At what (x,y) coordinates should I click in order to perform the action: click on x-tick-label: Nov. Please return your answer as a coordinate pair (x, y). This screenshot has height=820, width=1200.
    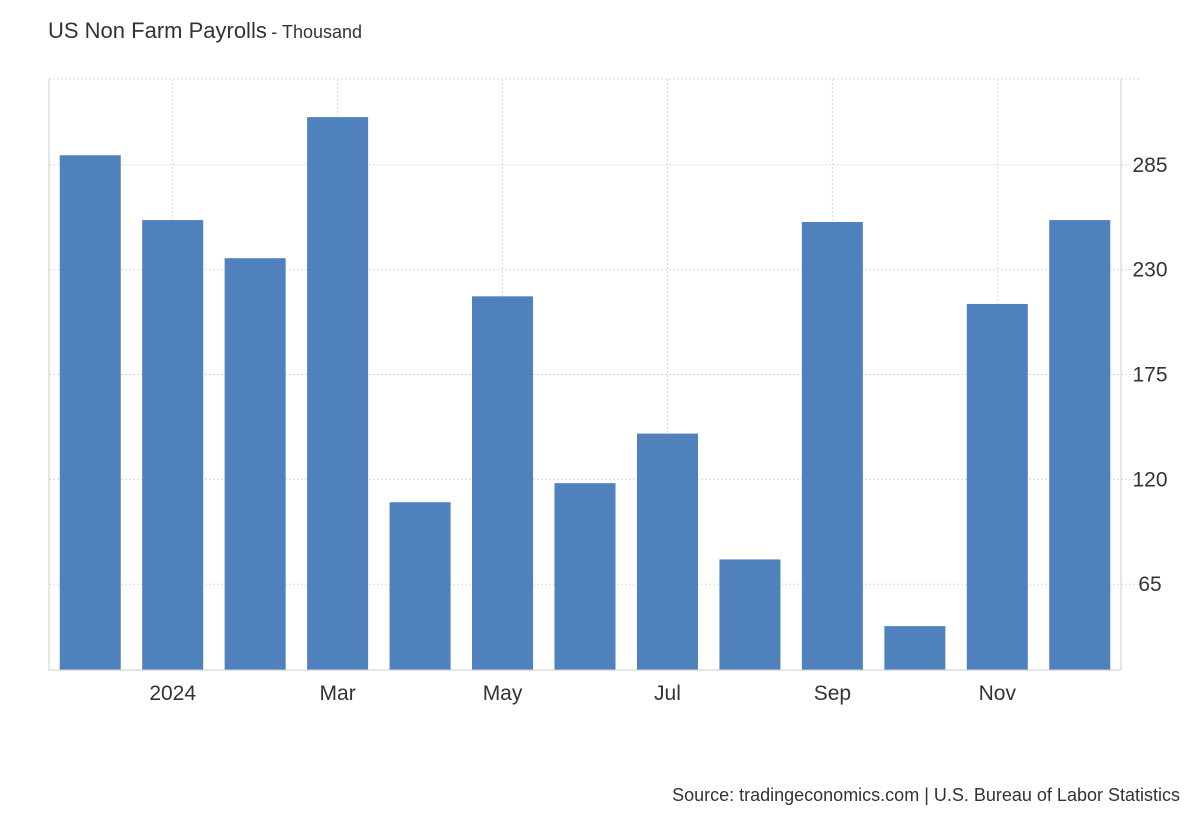
    Looking at the image, I should click on (998, 693).